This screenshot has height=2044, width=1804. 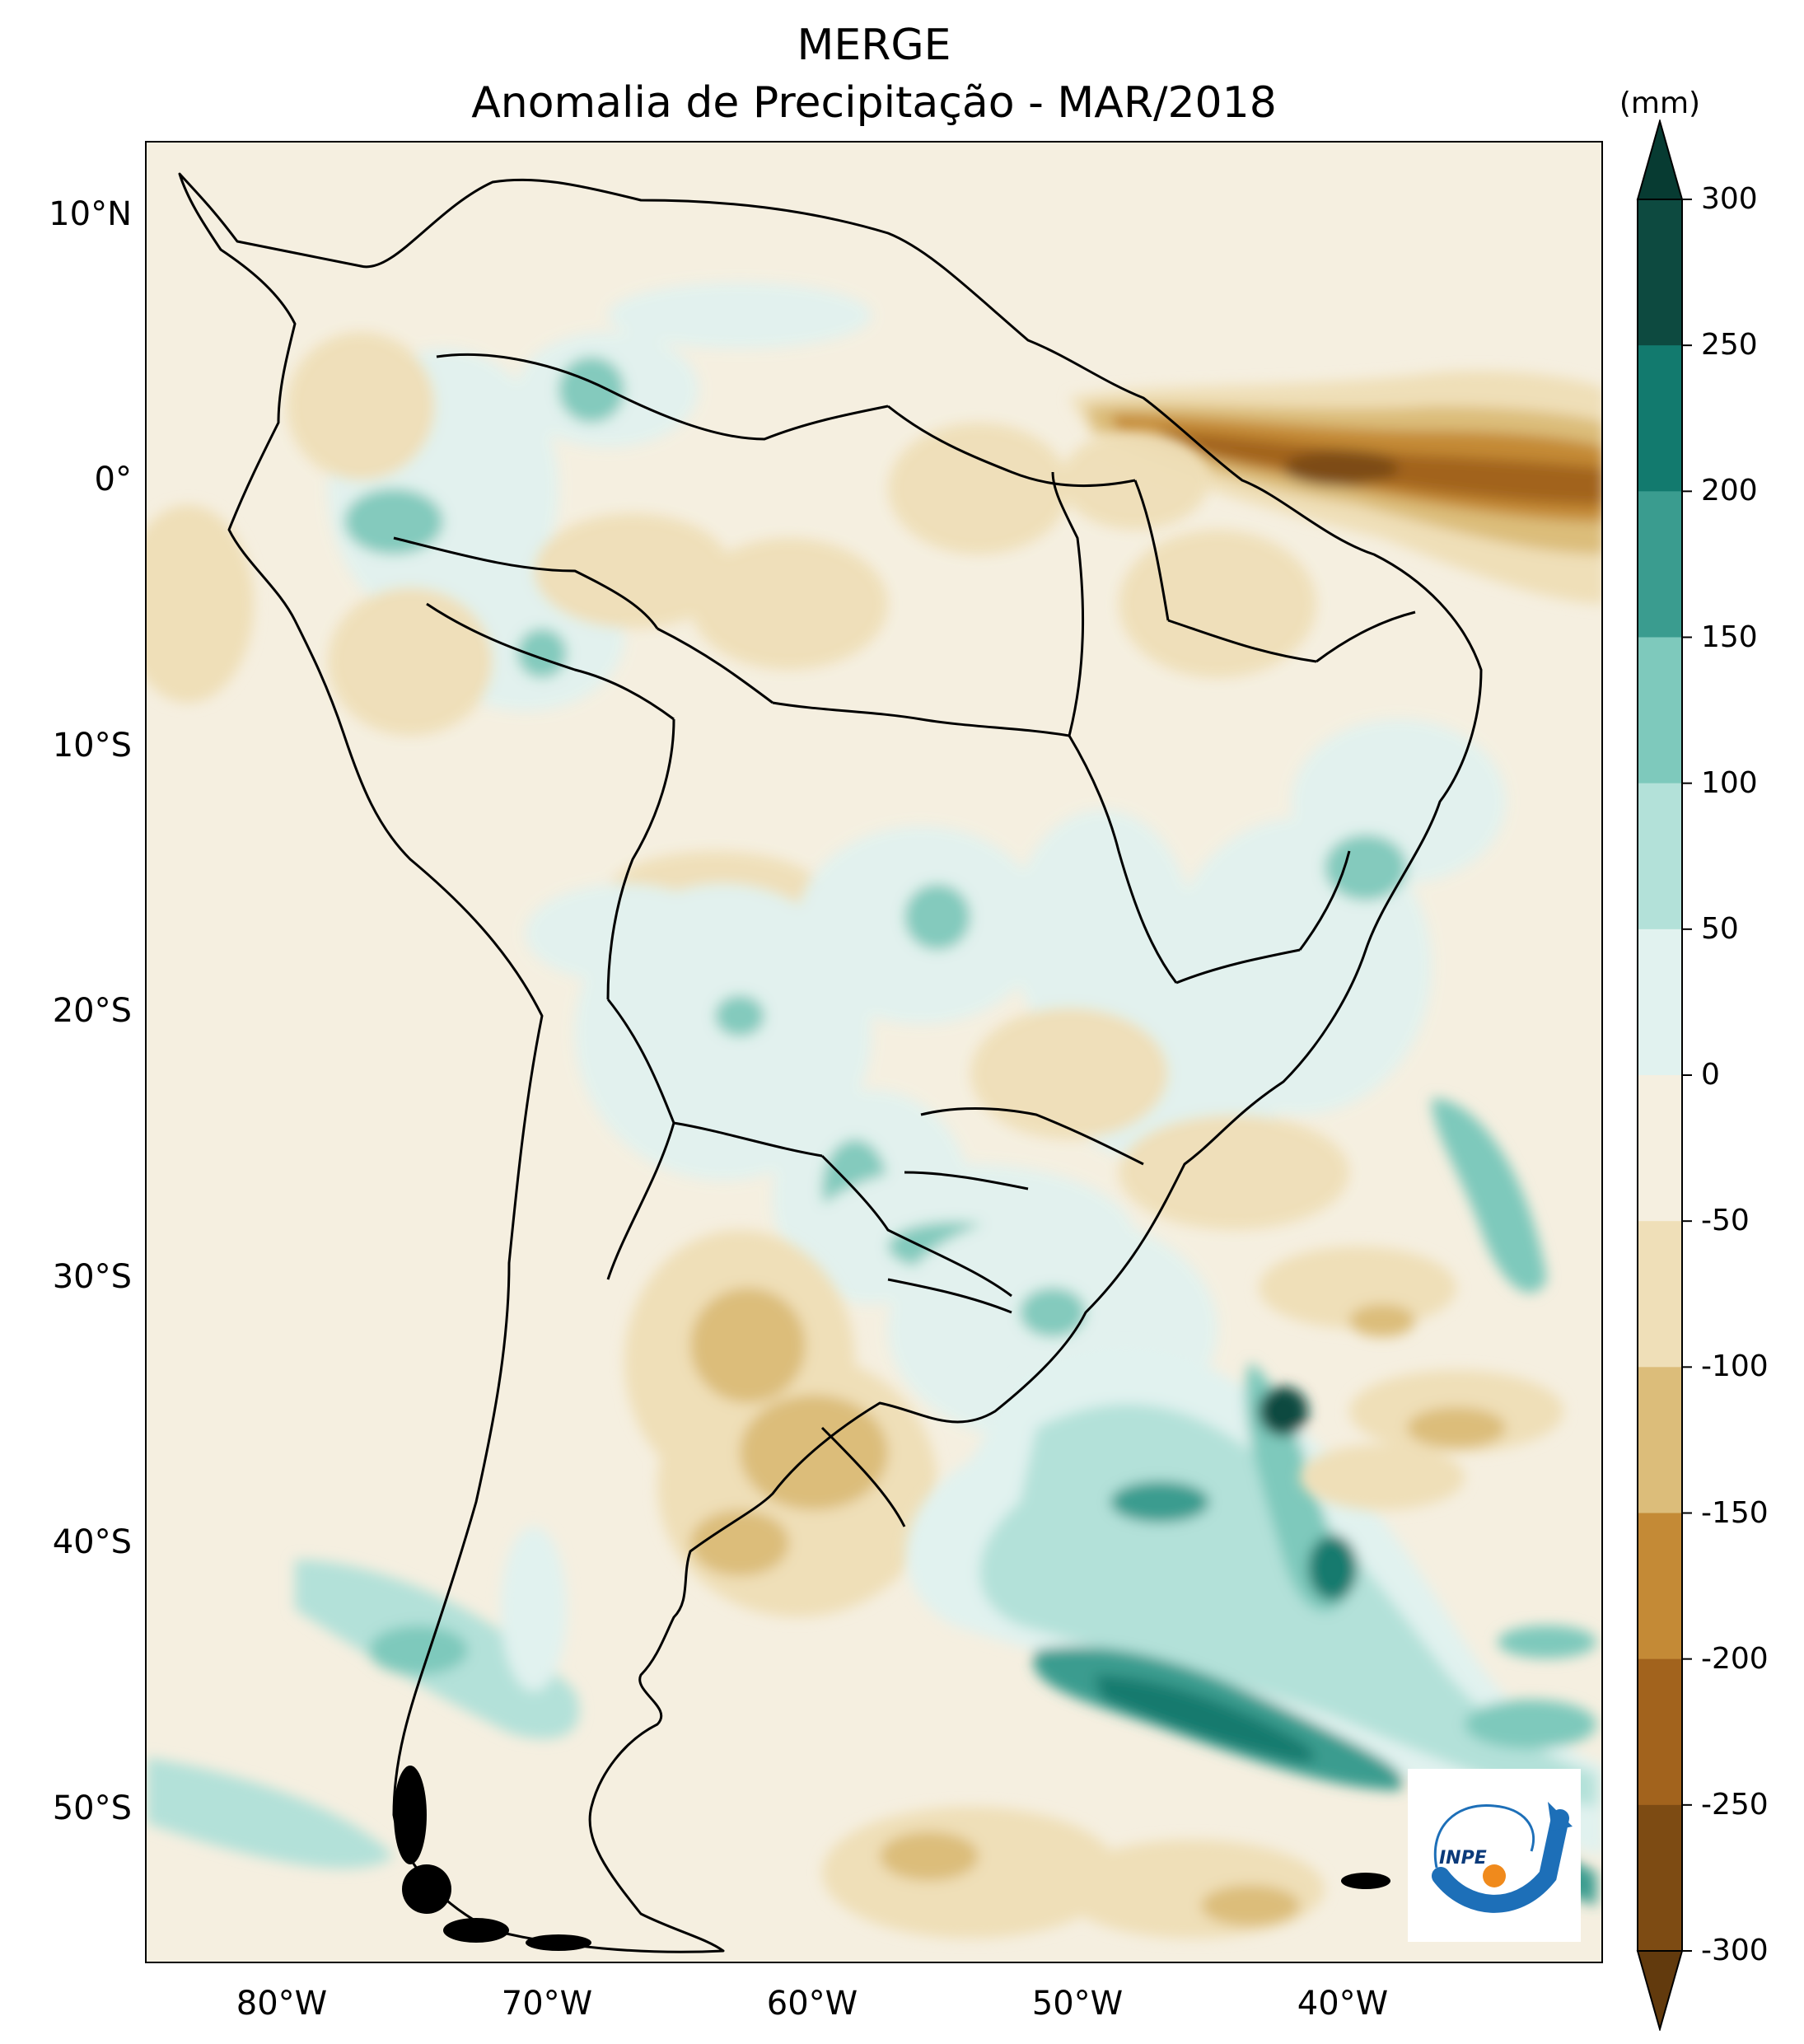 I want to click on colorbar-tick-label: -300, so click(x=1735, y=1950).